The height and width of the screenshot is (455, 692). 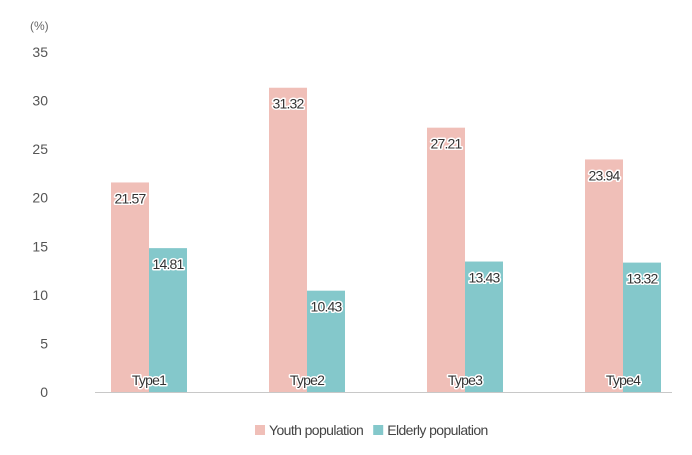 What do you see at coordinates (326, 307) in the screenshot?
I see `data-label: 10.43` at bounding box center [326, 307].